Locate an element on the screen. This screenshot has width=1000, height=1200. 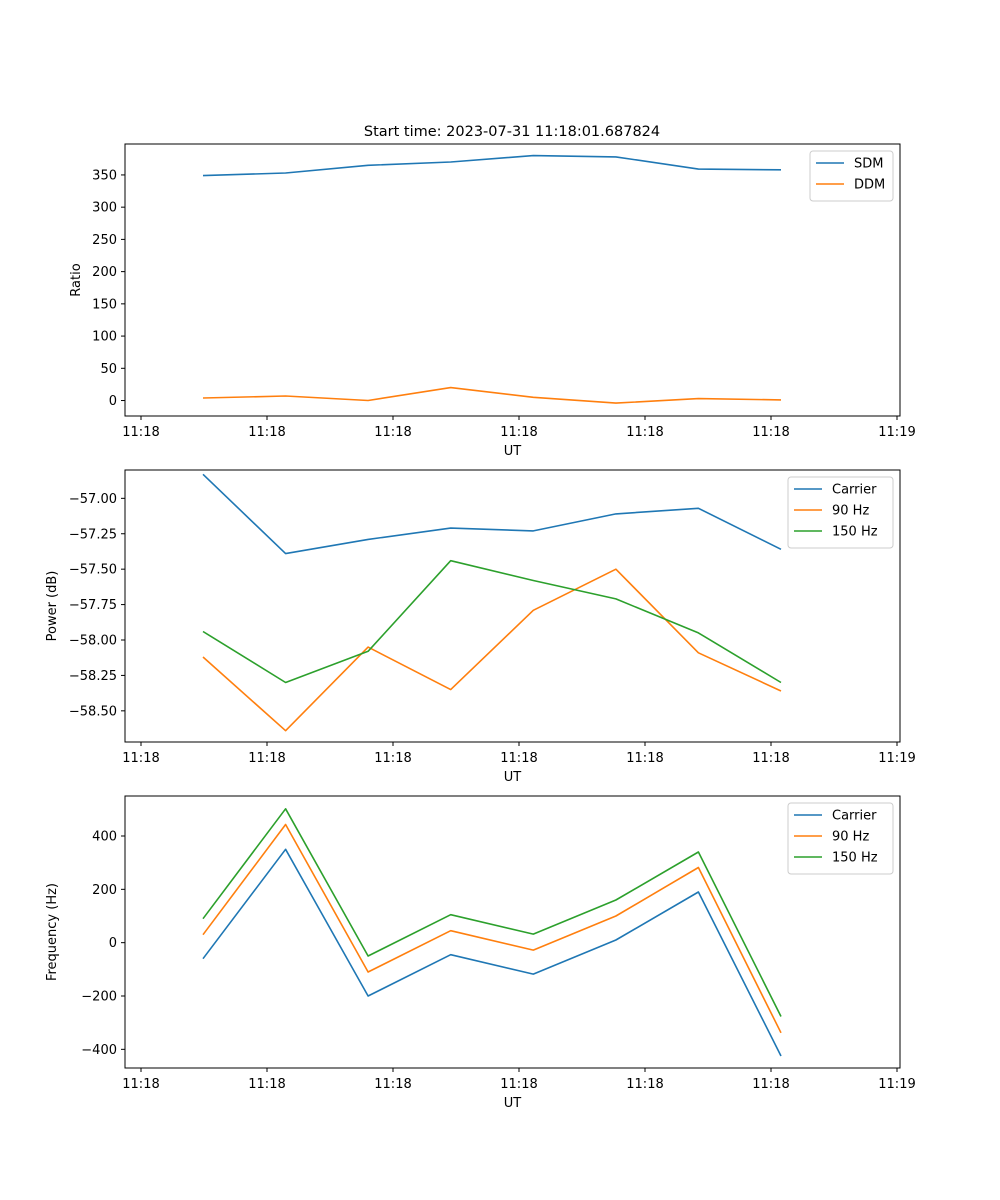
y-tick-label: −58.25 is located at coordinates (93, 676).